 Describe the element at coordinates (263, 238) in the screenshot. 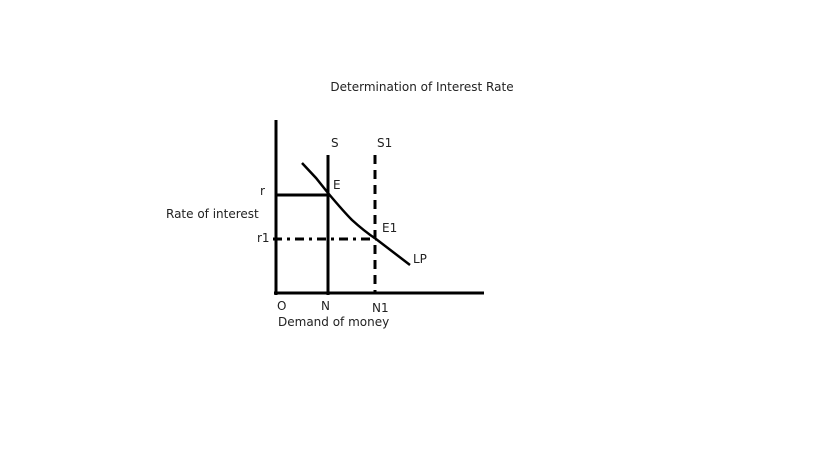

I see `rate-r1-label: r1` at that location.